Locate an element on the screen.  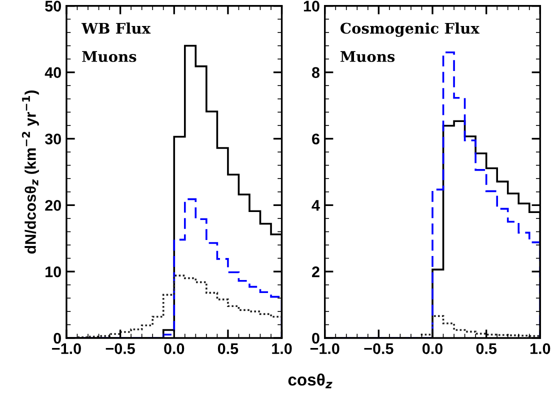
annotation: WB Flux is located at coordinates (116, 28).